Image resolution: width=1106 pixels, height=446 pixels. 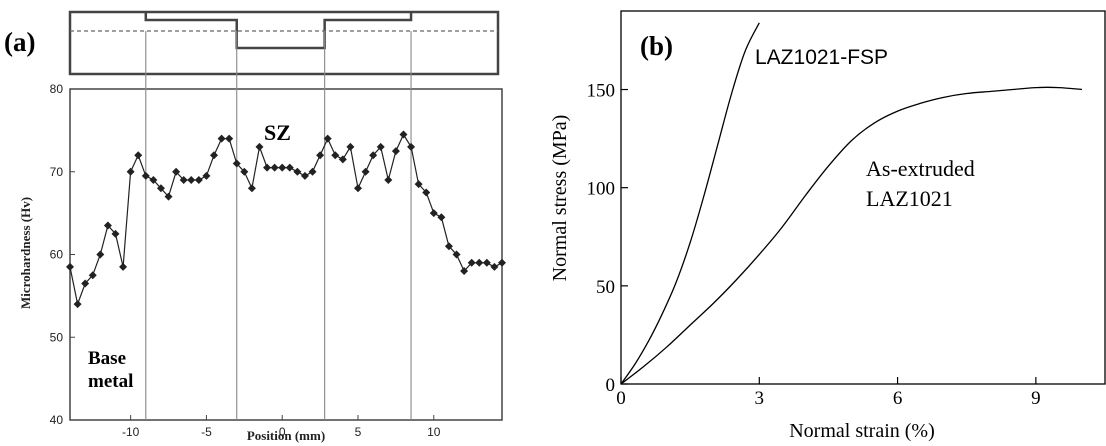 I want to click on x-tick-label: 9, so click(x=1036, y=398).